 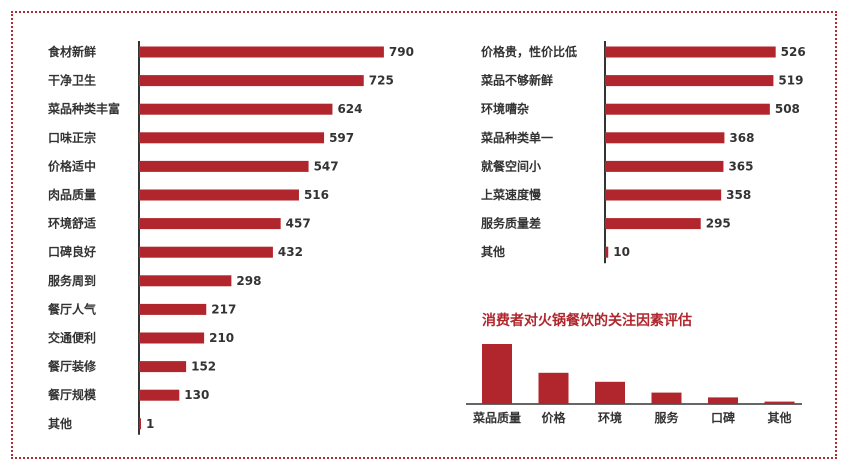 I want to click on category-label: 上菜速度慢, so click(x=511, y=194).